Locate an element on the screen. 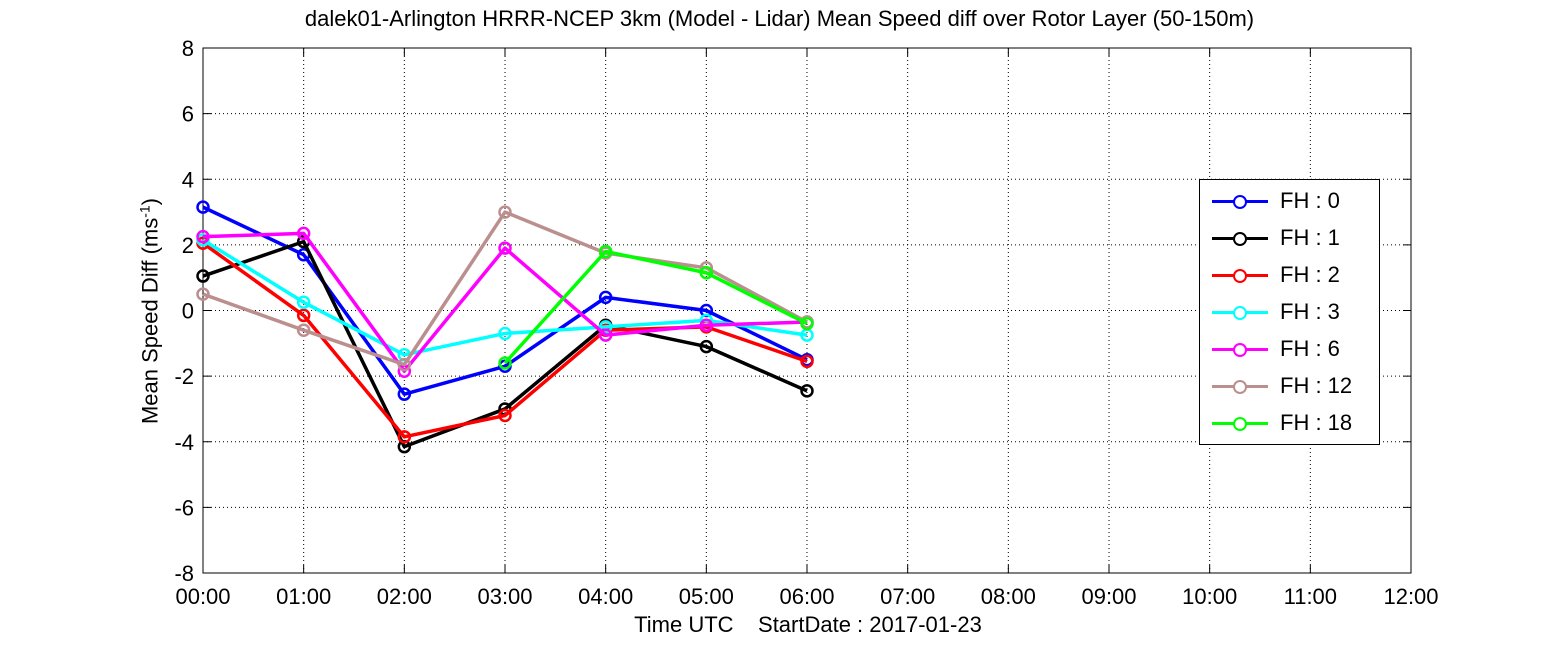 This screenshot has width=1559, height=656. x-tick-label: 04:00 is located at coordinates (605, 596).